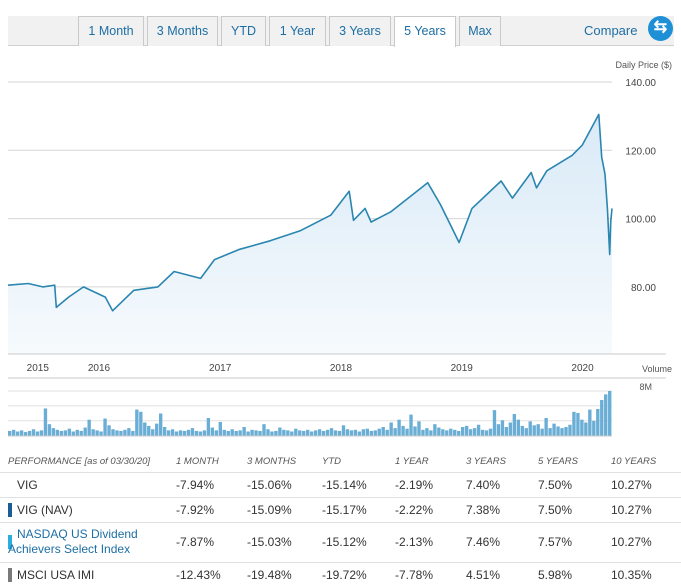  I want to click on series-swatch, so click(10, 542).